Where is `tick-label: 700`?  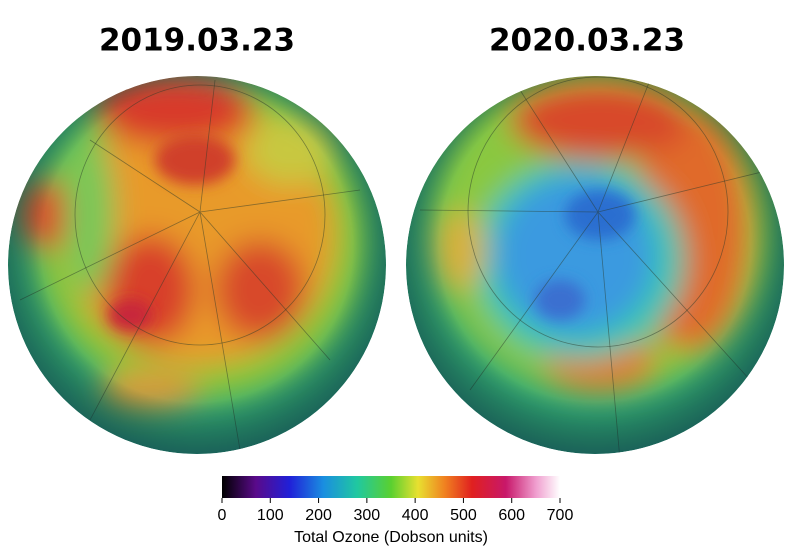
tick-label: 700 is located at coordinates (560, 515).